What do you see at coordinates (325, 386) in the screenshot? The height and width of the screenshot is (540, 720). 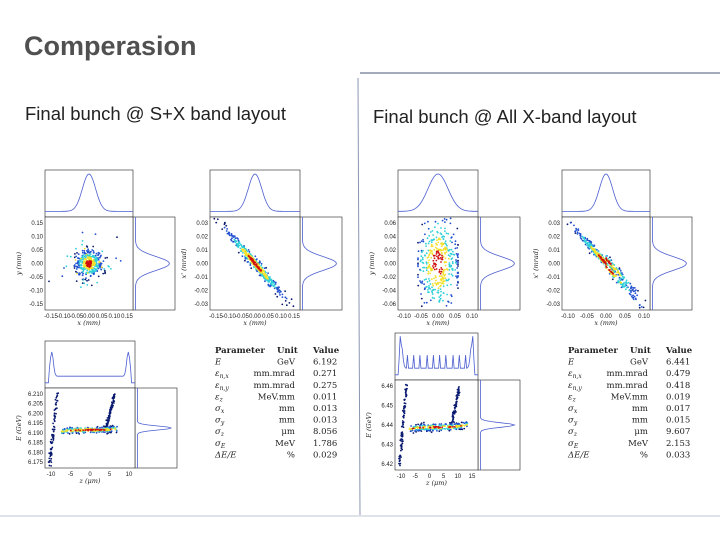 I see `value: 0.275` at bounding box center [325, 386].